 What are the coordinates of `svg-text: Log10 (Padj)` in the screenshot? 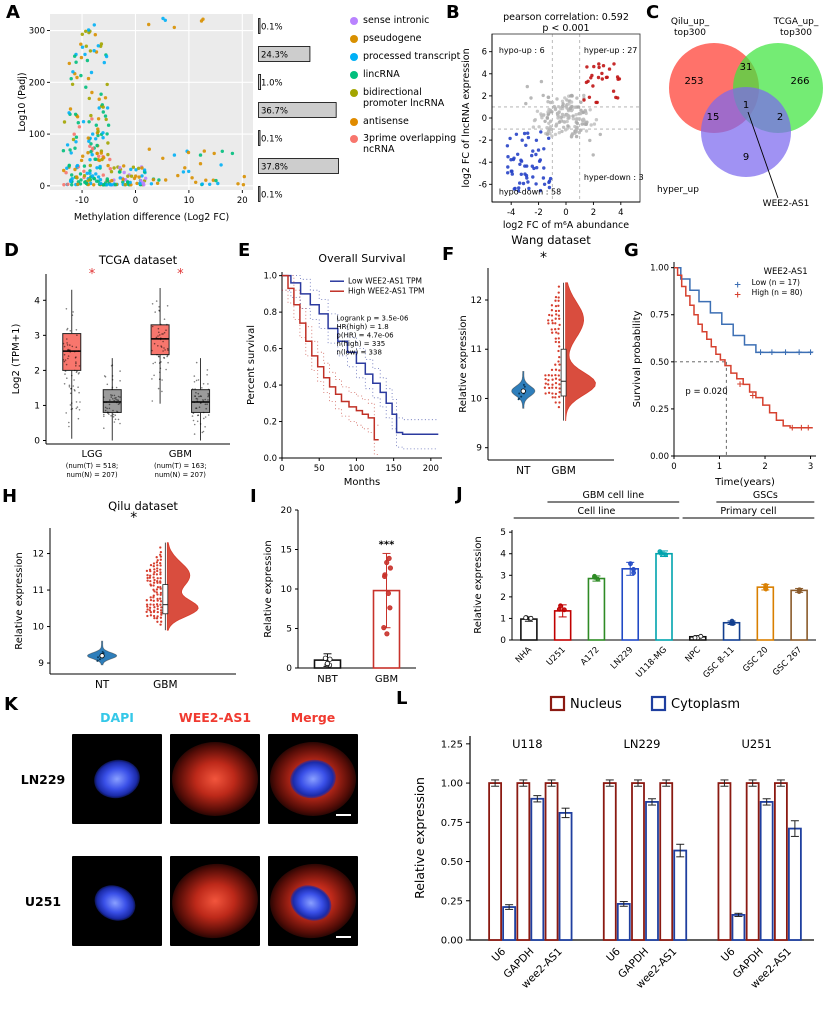 It's located at (22, 101).